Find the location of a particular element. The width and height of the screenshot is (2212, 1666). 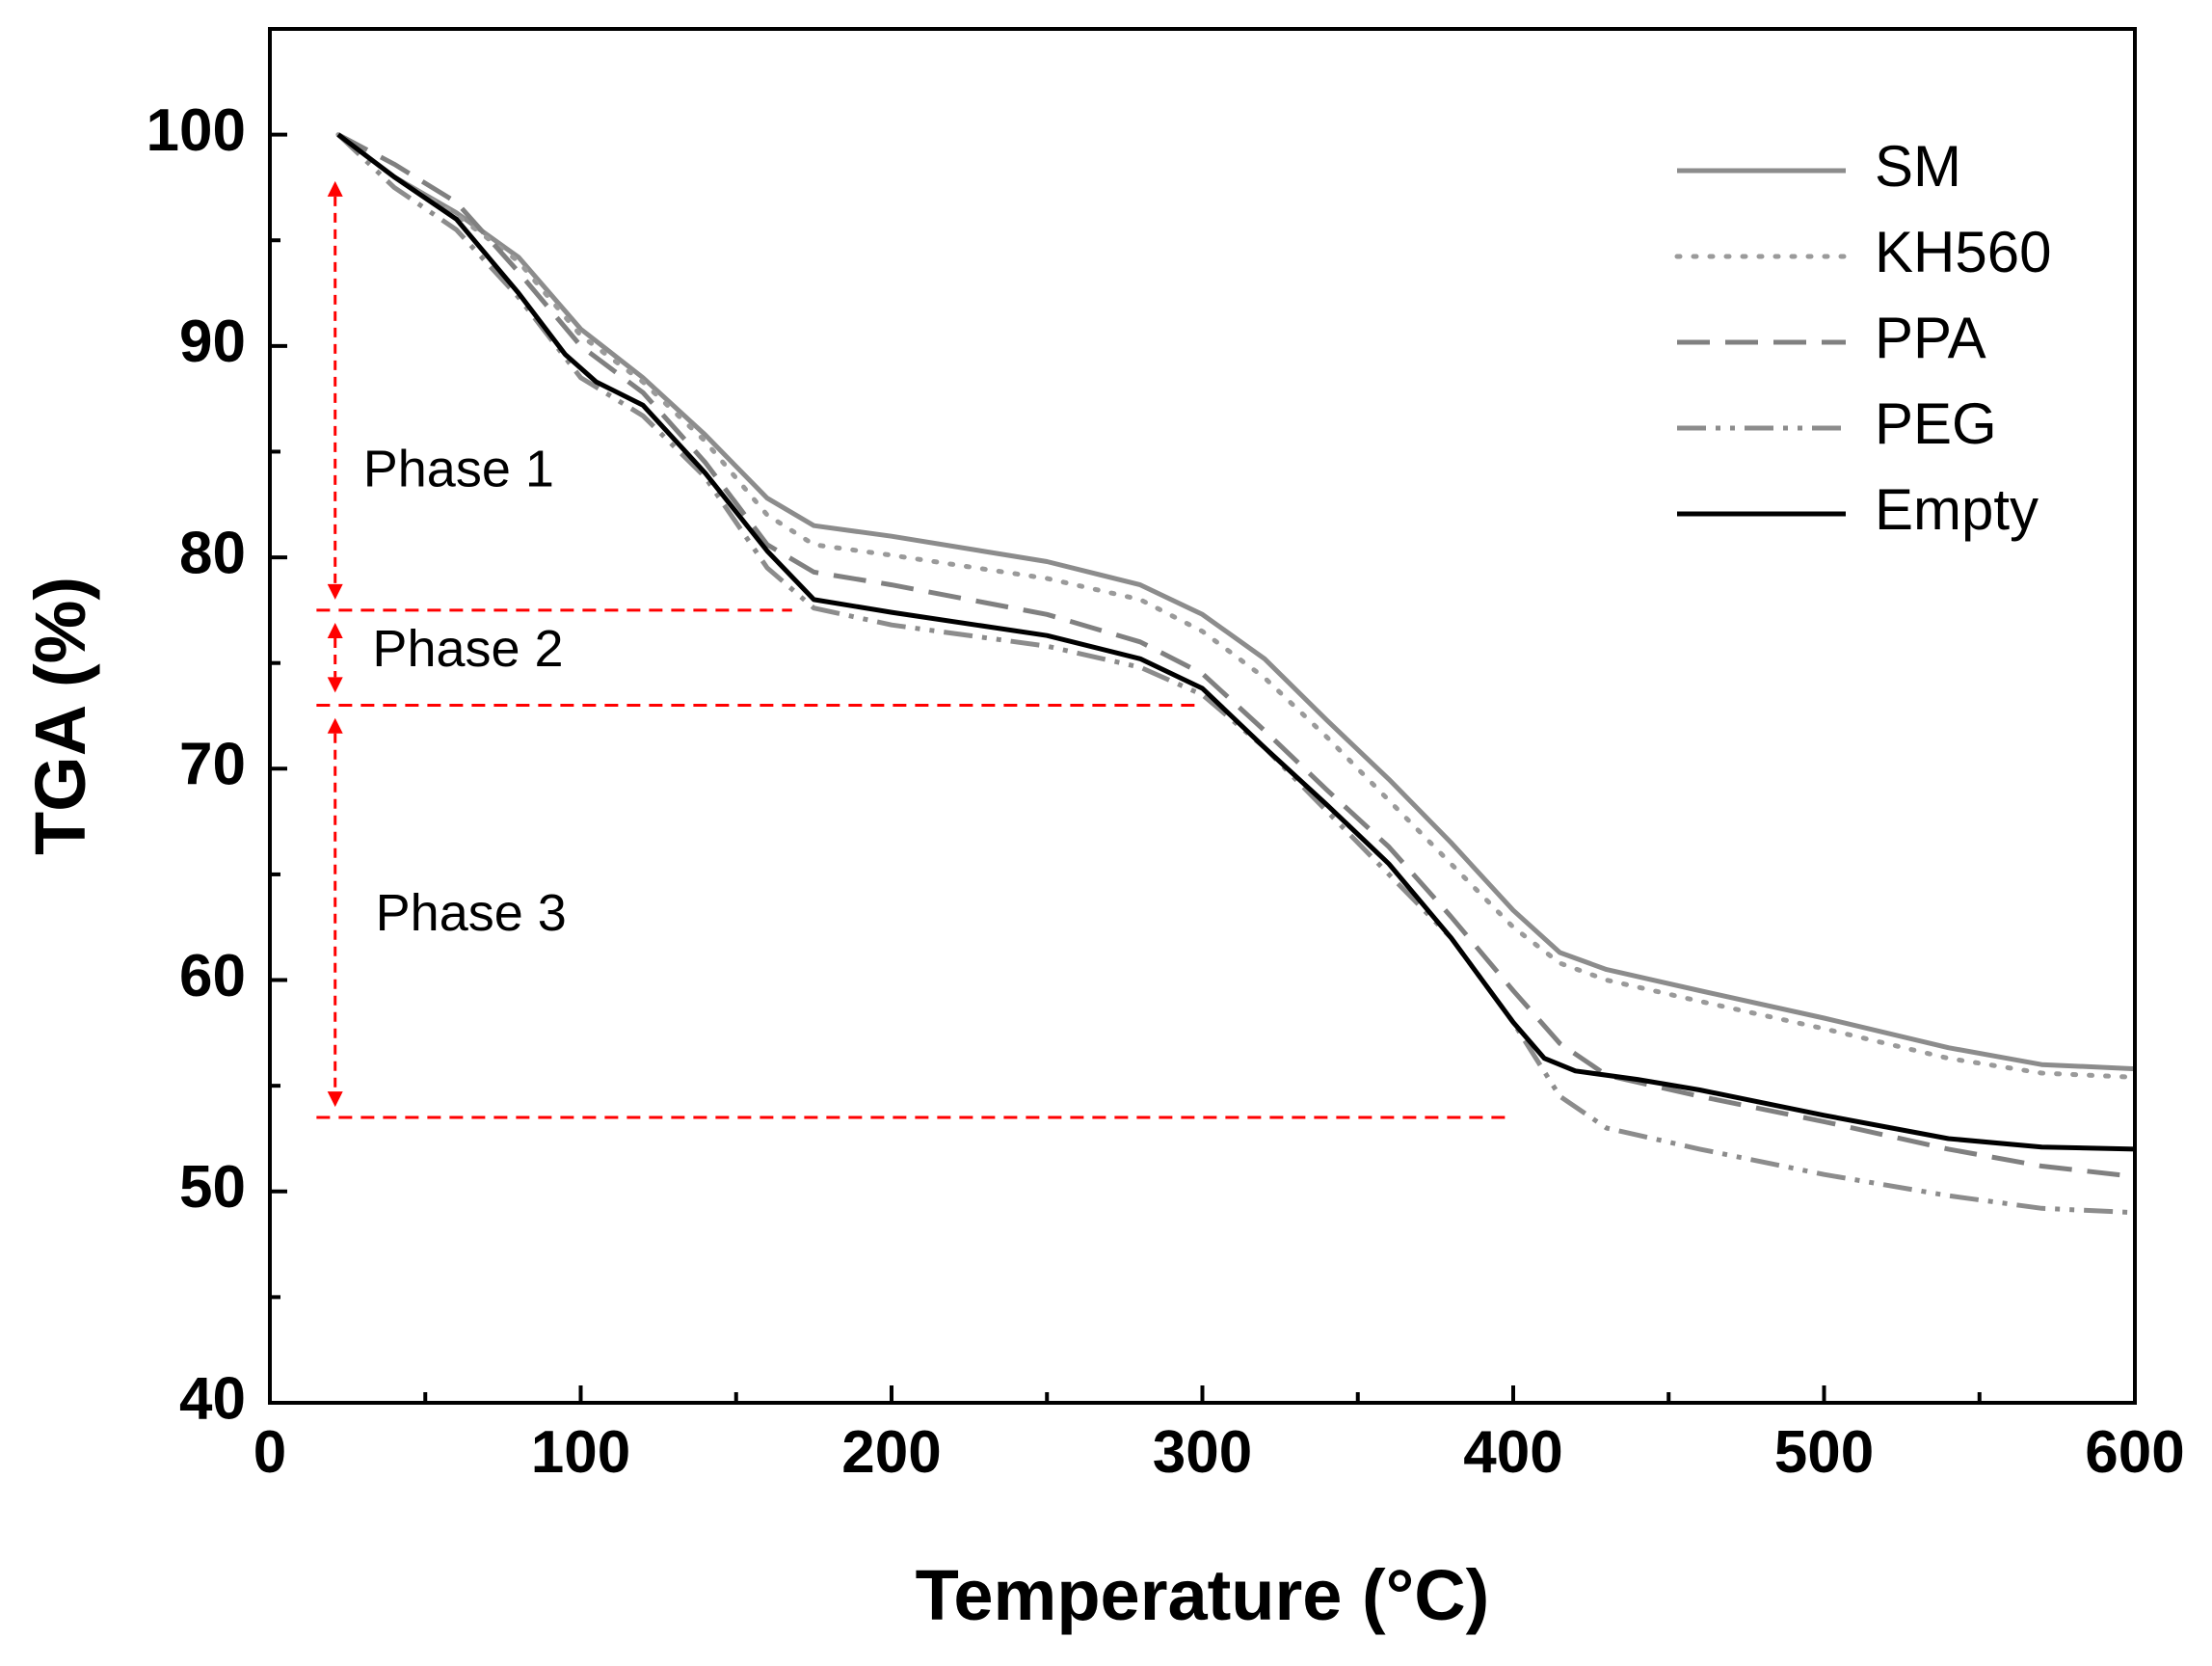

legend-label: Empty is located at coordinates (1957, 509).